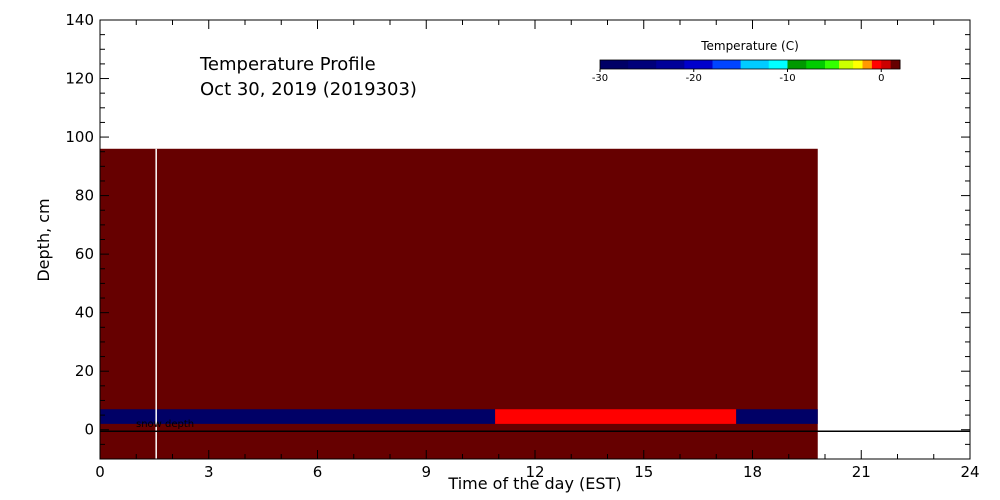 The width and height of the screenshot is (1000, 500). What do you see at coordinates (84, 254) in the screenshot?
I see `y-tick-label: 60` at bounding box center [84, 254].